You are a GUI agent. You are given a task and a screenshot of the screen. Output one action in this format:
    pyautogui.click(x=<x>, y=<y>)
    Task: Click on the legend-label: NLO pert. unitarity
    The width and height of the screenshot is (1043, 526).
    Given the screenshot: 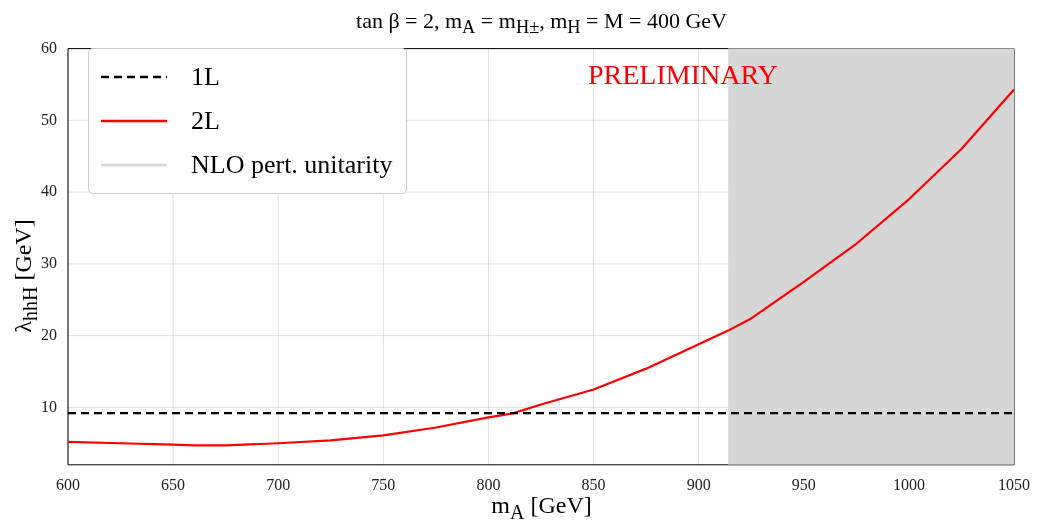 What is the action you would take?
    pyautogui.click(x=292, y=165)
    